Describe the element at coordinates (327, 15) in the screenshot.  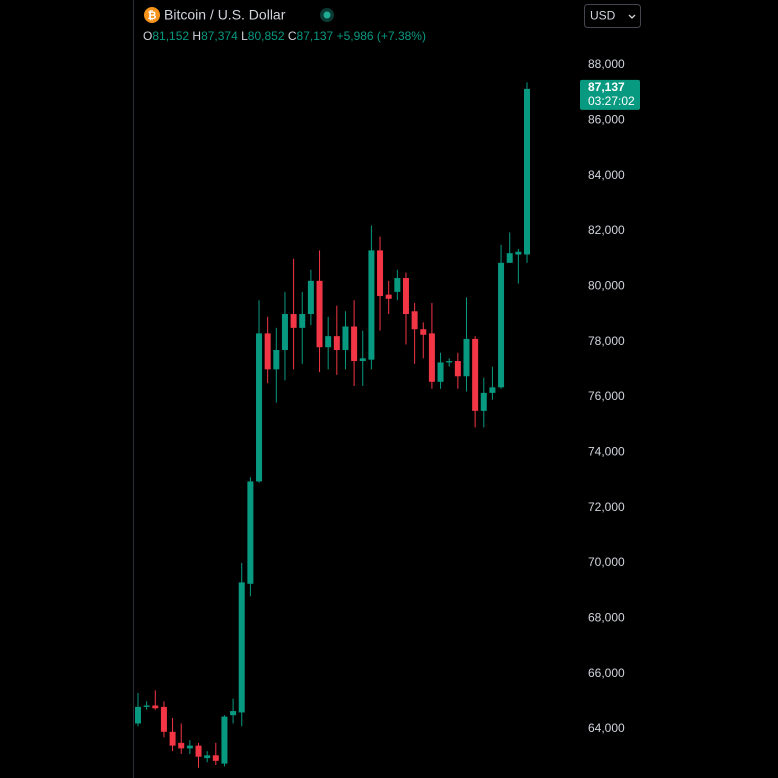
I see `status-dot` at that location.